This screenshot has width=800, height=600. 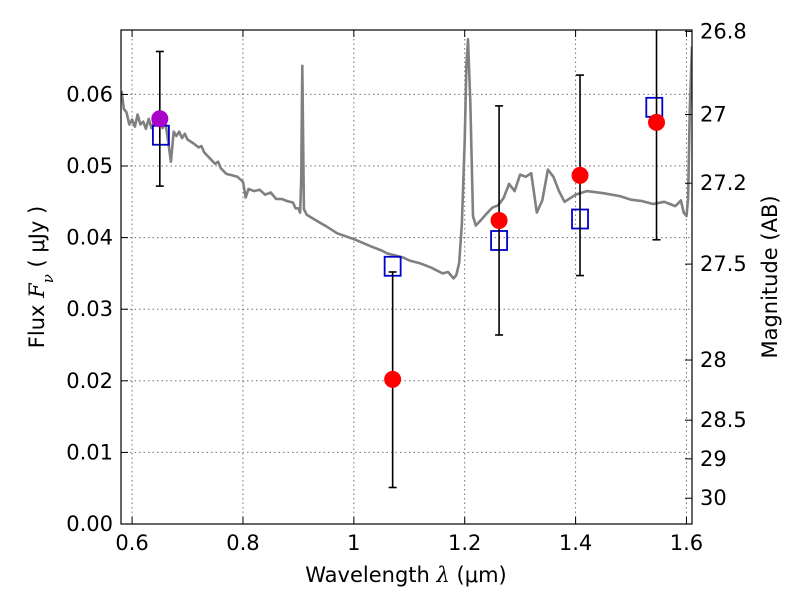 I want to click on y-tick-label: 0.03, so click(x=89, y=309).